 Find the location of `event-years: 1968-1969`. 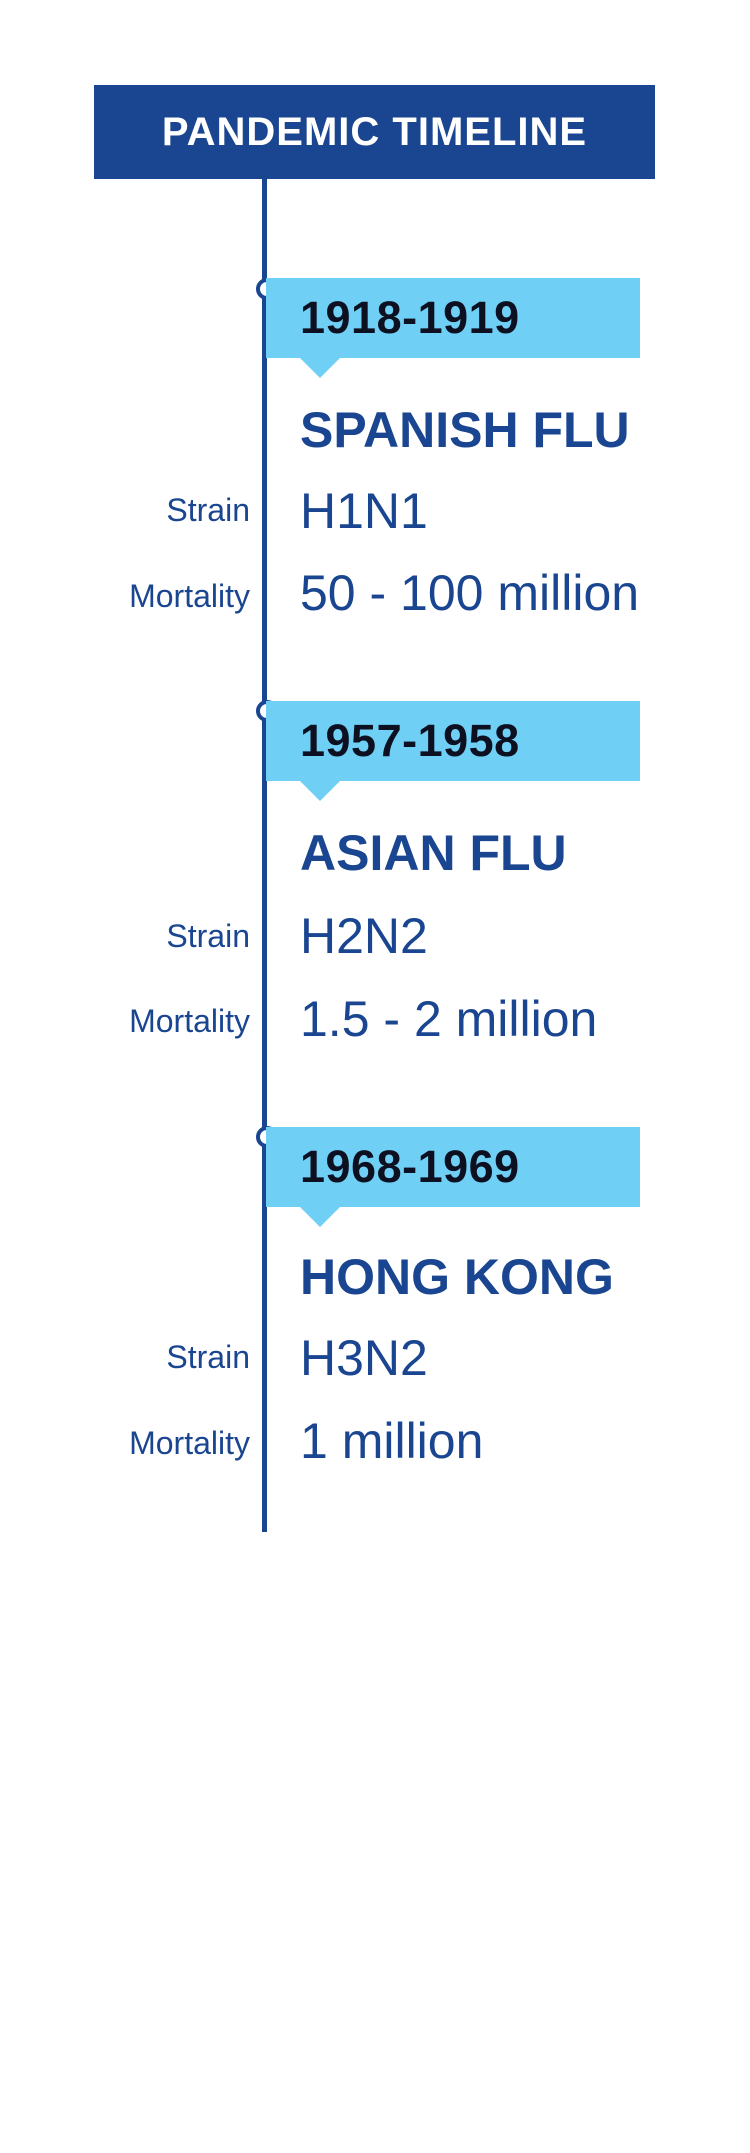

event-years: 1968-1969 is located at coordinates (453, 1167).